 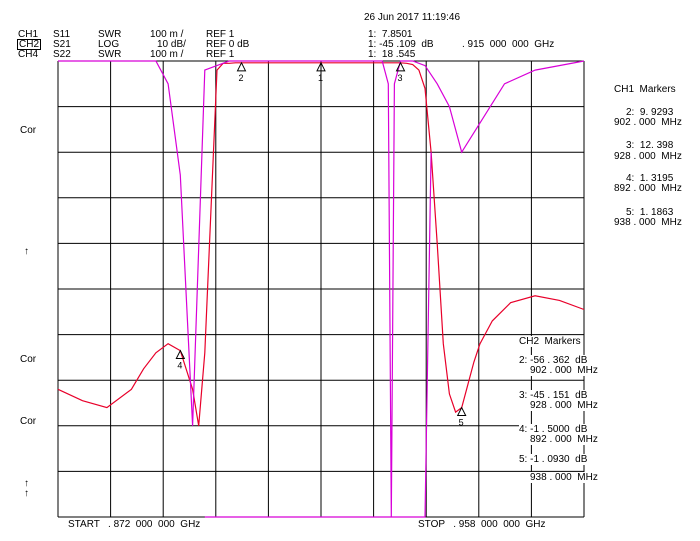 I want to click on ch1-marker-value: 5: 1. 1863, so click(x=650, y=212).